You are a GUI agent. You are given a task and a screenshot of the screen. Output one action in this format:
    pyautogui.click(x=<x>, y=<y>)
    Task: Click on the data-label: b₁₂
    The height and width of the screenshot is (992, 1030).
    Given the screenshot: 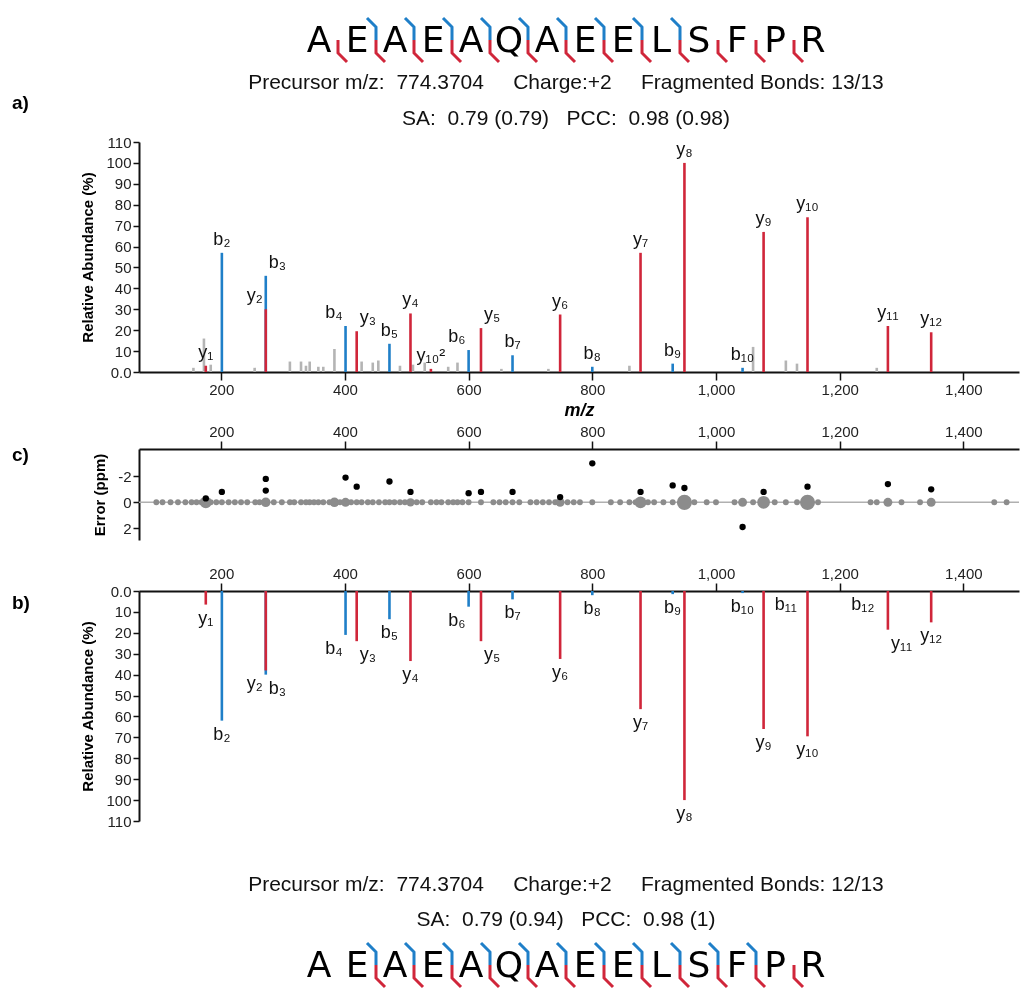 What is the action you would take?
    pyautogui.click(x=863, y=604)
    